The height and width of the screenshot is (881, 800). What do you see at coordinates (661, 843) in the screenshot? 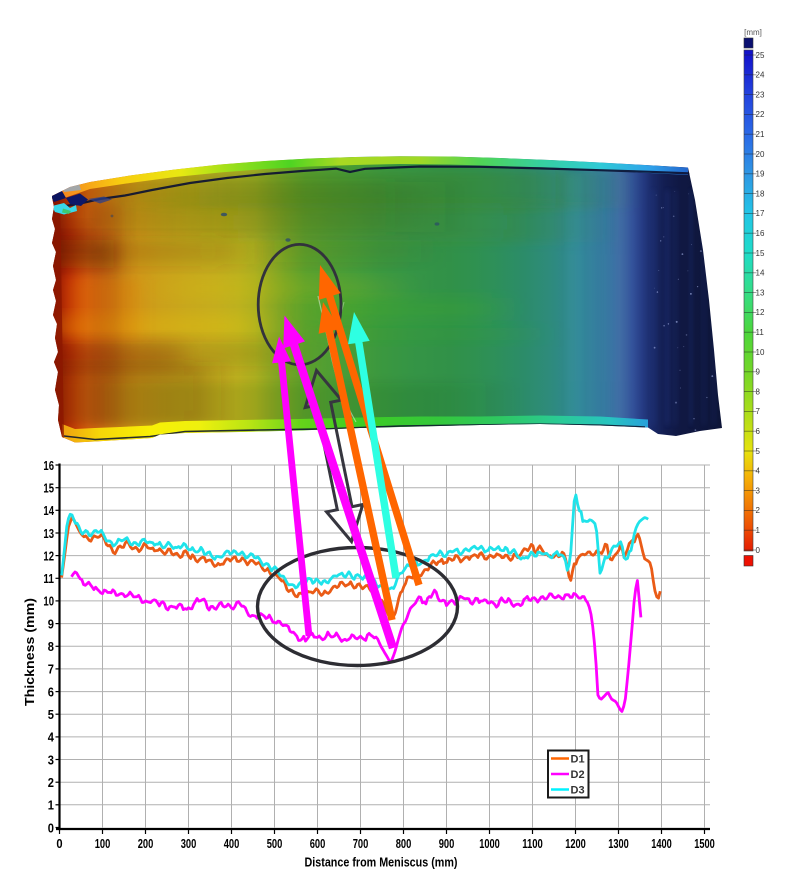
I see `svg-text: 1400` at bounding box center [661, 843].